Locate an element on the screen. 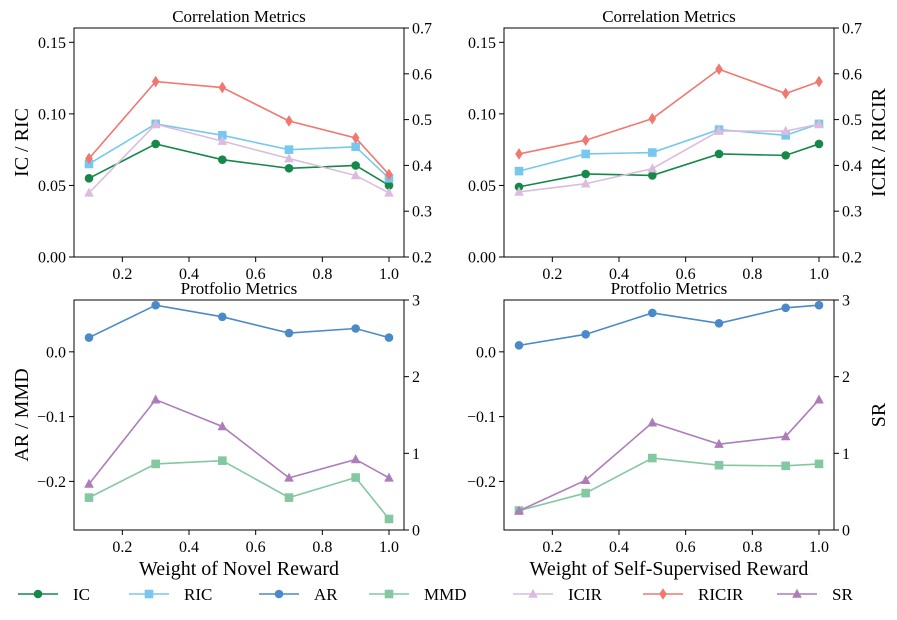  y-left-axis-label: IC / RIC is located at coordinates (22, 142).